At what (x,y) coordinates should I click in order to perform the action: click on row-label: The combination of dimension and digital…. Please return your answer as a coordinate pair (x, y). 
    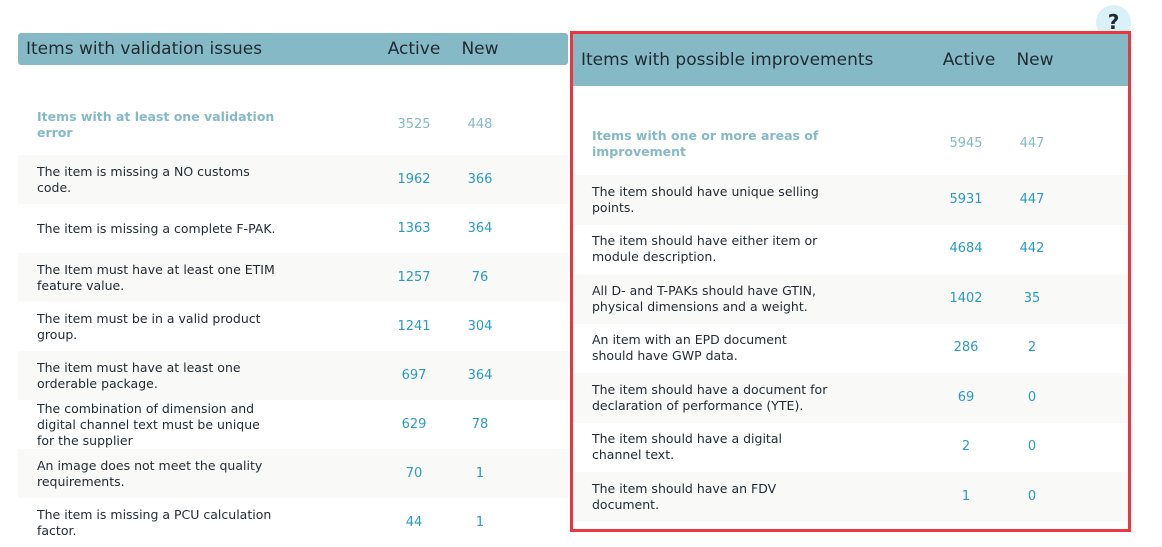
    Looking at the image, I should click on (148, 424).